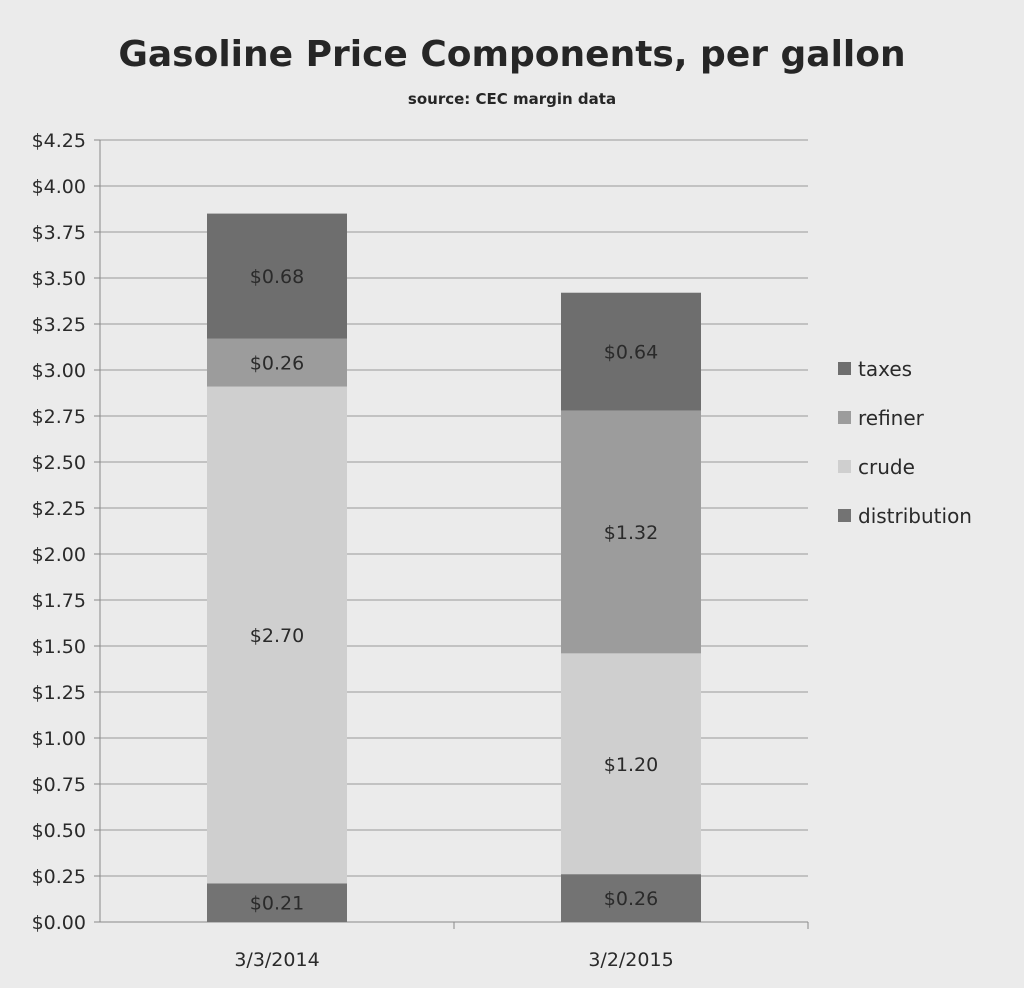 The width and height of the screenshot is (1024, 988). What do you see at coordinates (276, 960) in the screenshot?
I see `x-tick-label: 3/3/2014` at bounding box center [276, 960].